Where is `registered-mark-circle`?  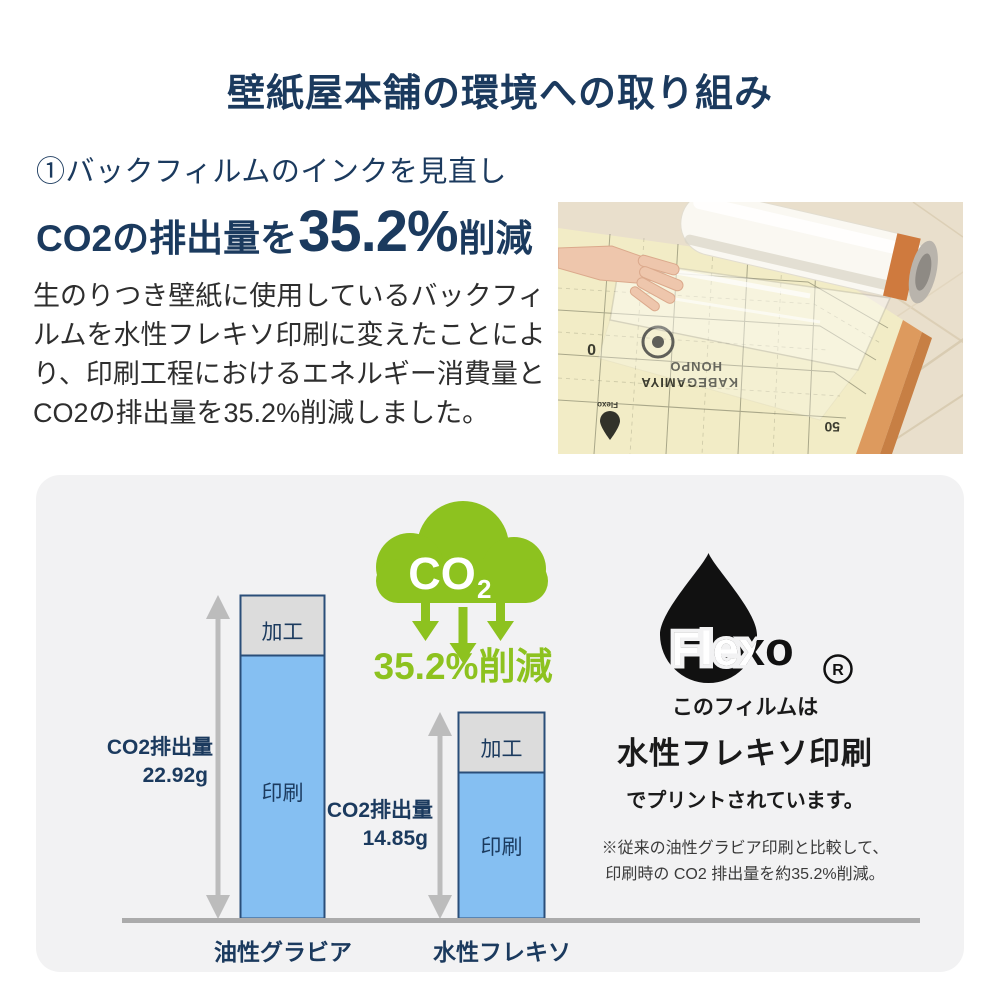
registered-mark-circle is located at coordinates (838, 669).